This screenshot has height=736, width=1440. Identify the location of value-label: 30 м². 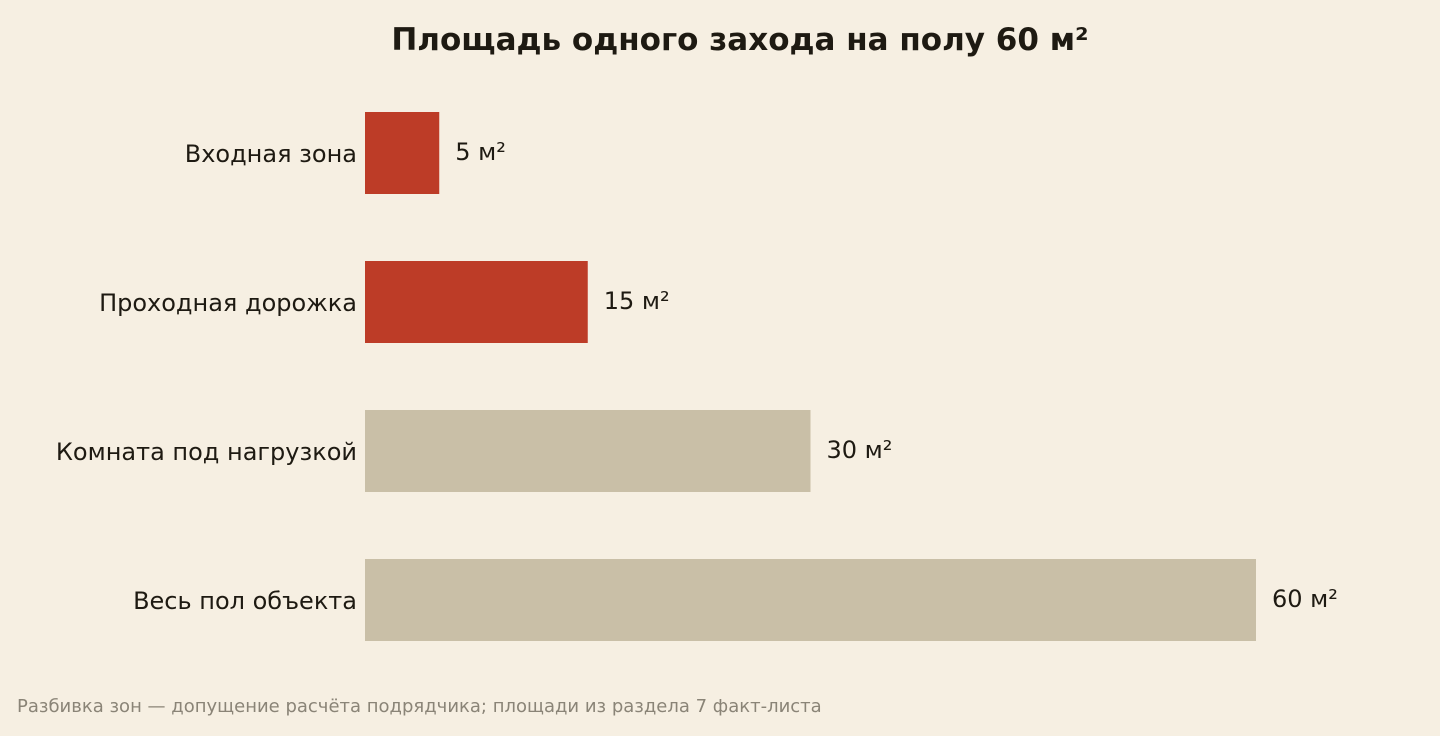
(860, 450).